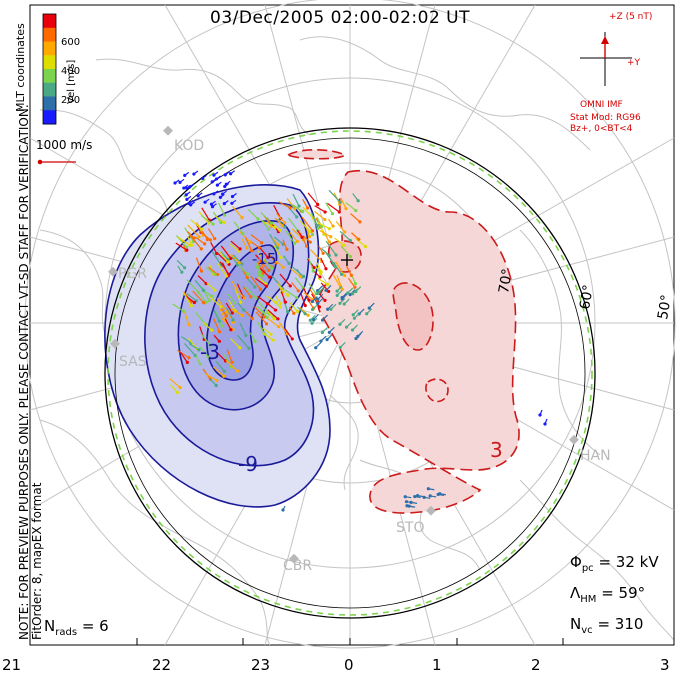 The width and height of the screenshot is (680, 674). What do you see at coordinates (608, 594) in the screenshot?
I see `lambda-hm-stat: ΛHM = 59°` at bounding box center [608, 594].